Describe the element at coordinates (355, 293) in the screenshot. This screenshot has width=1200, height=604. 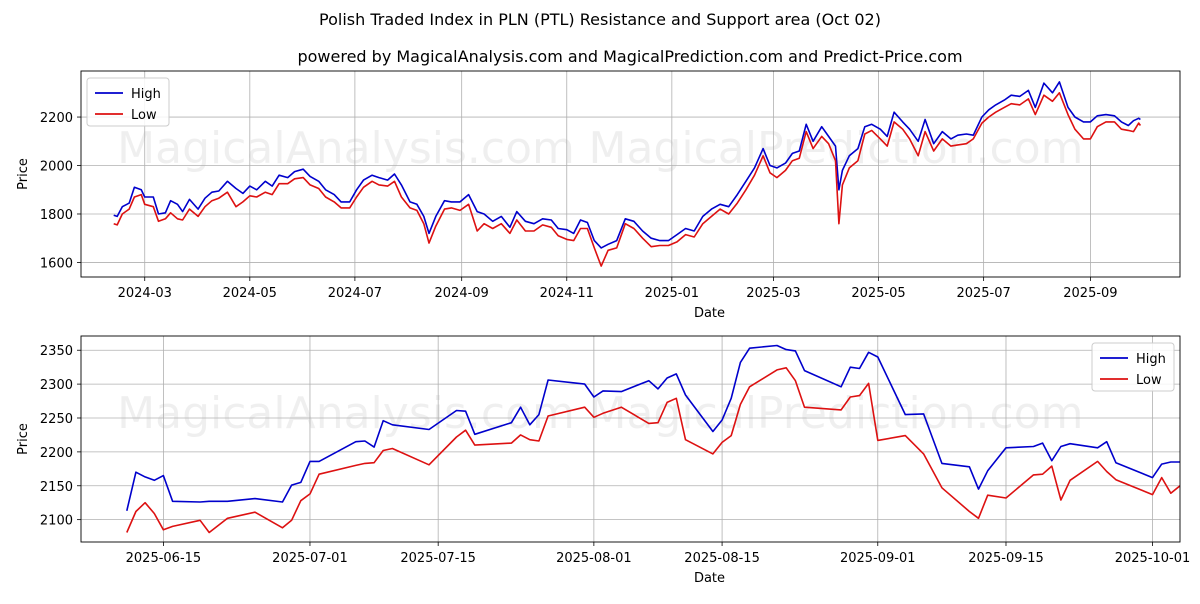
I see `x-tick-label: 2024-07` at that location.